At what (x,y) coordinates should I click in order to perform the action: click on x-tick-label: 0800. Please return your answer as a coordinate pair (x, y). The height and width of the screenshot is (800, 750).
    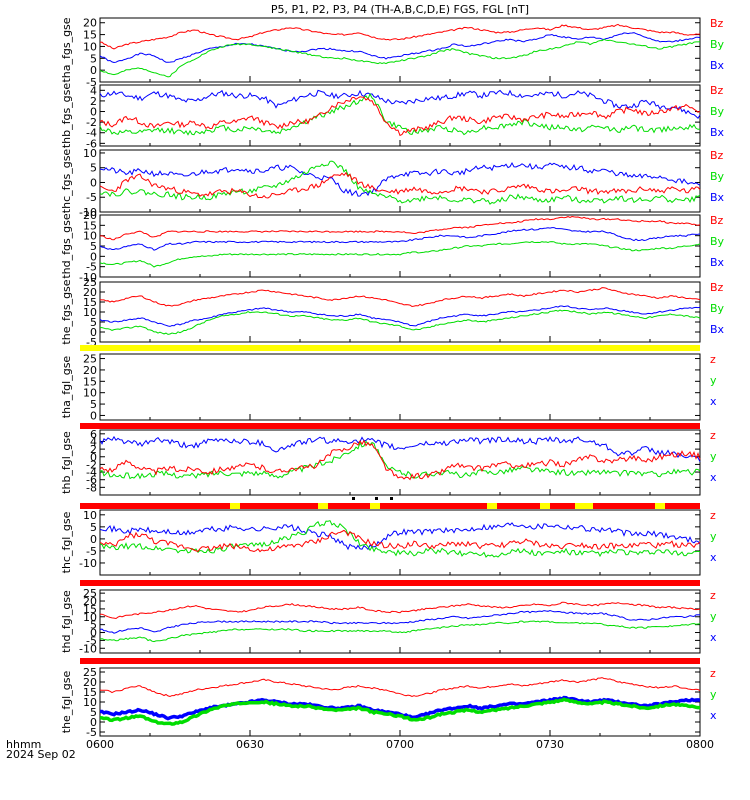
    Looking at the image, I should click on (700, 744).